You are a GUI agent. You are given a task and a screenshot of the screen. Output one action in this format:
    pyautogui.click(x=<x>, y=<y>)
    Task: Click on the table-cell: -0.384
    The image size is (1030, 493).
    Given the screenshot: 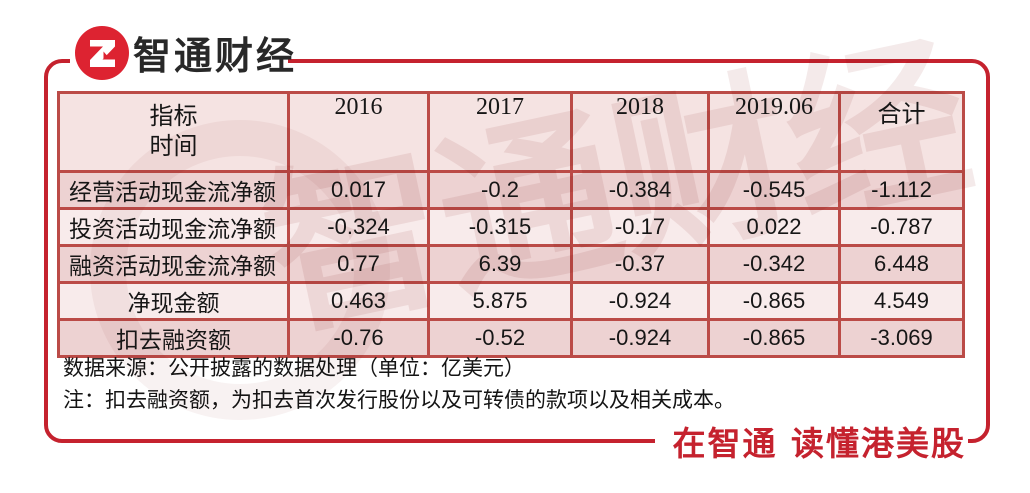 What is the action you would take?
    pyautogui.click(x=640, y=190)
    